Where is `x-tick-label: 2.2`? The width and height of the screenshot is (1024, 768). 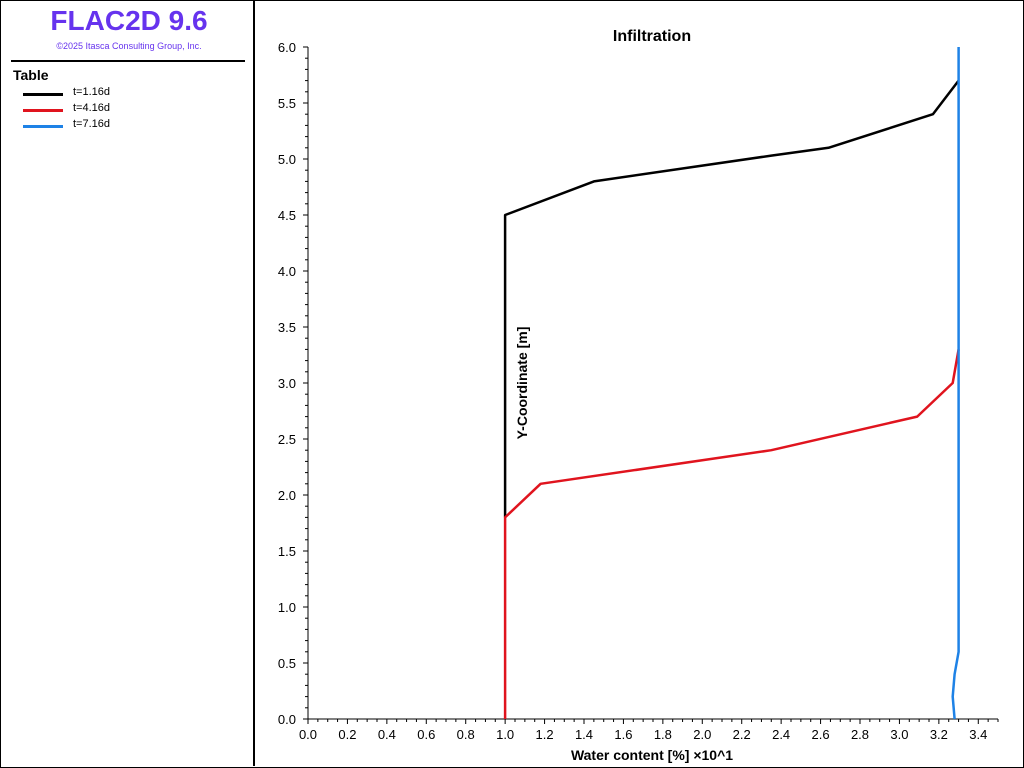 x-tick-label: 2.2 is located at coordinates (742, 734).